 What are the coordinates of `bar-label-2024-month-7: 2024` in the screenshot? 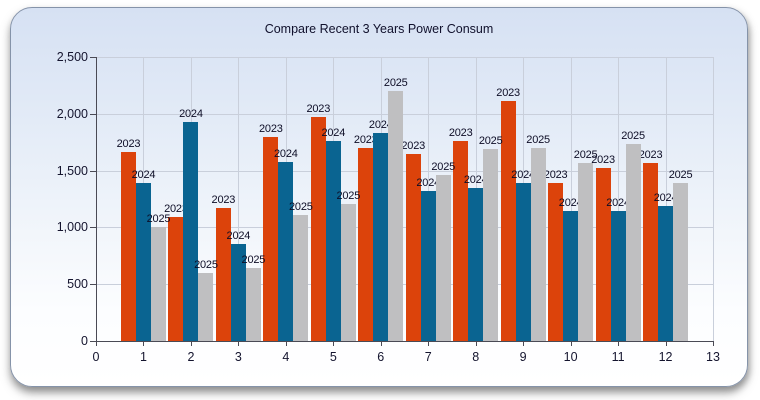 It's located at (428, 183).